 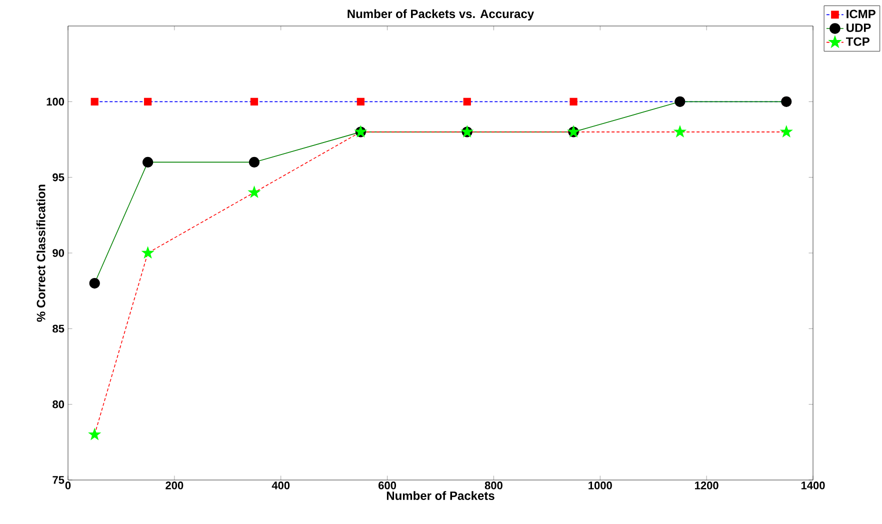 I want to click on y-tick-label: 85, so click(x=58, y=328).